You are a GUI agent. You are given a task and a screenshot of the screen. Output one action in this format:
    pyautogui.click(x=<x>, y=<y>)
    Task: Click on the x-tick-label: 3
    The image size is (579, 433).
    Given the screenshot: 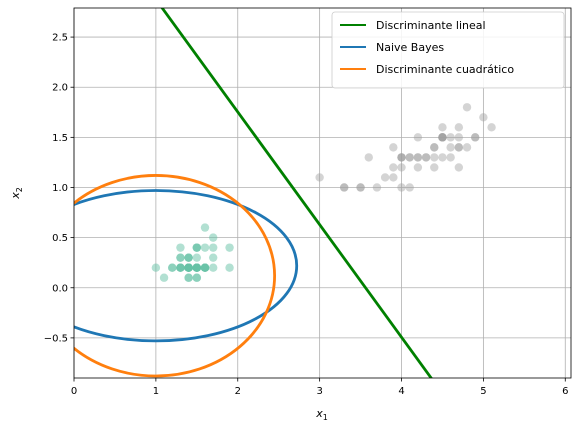 What is the action you would take?
    pyautogui.click(x=319, y=391)
    